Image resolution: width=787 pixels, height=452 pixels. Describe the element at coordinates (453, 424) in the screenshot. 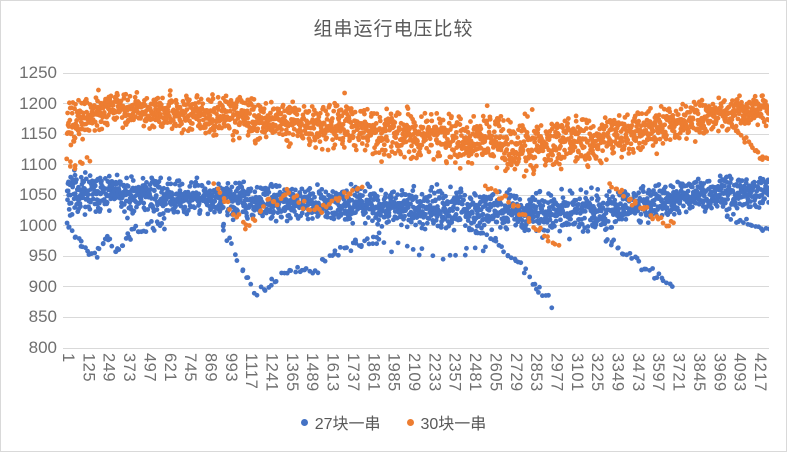

I see `legend-label-30: 30块一串` at that location.